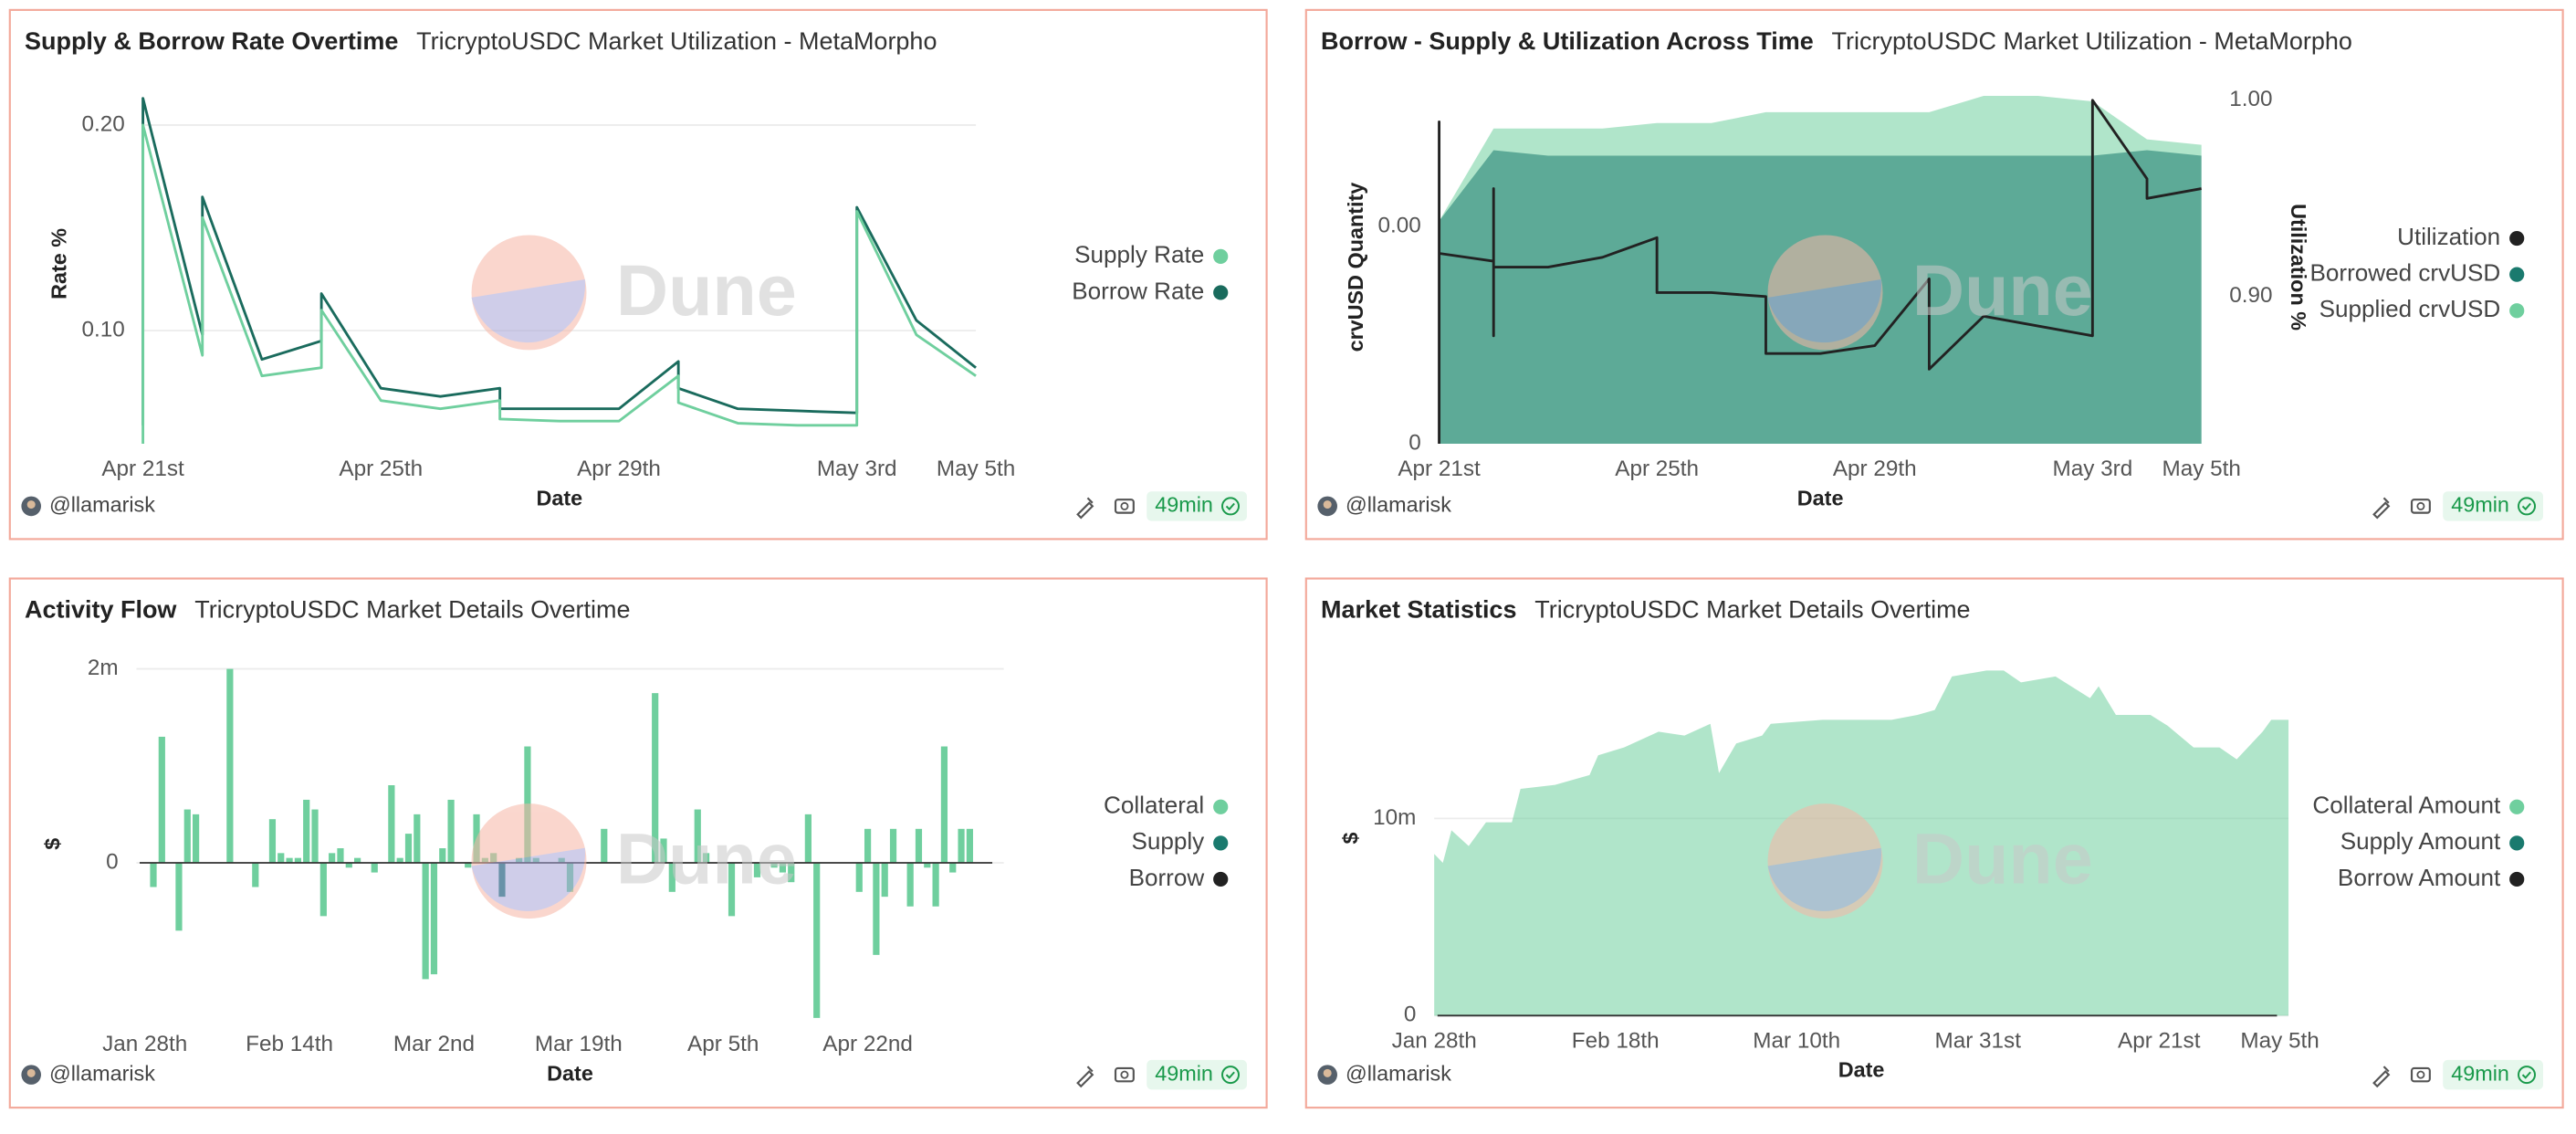 Image resolution: width=2576 pixels, height=1134 pixels. I want to click on legend-label: Supply Amount, so click(2421, 841).